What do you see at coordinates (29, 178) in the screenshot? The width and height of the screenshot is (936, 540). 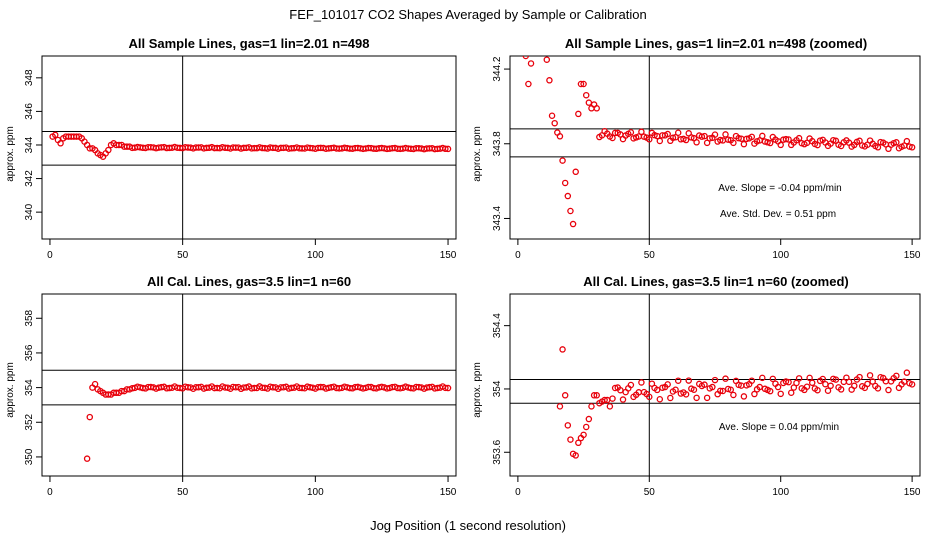 I see `y-tick-label: 342` at bounding box center [29, 178].